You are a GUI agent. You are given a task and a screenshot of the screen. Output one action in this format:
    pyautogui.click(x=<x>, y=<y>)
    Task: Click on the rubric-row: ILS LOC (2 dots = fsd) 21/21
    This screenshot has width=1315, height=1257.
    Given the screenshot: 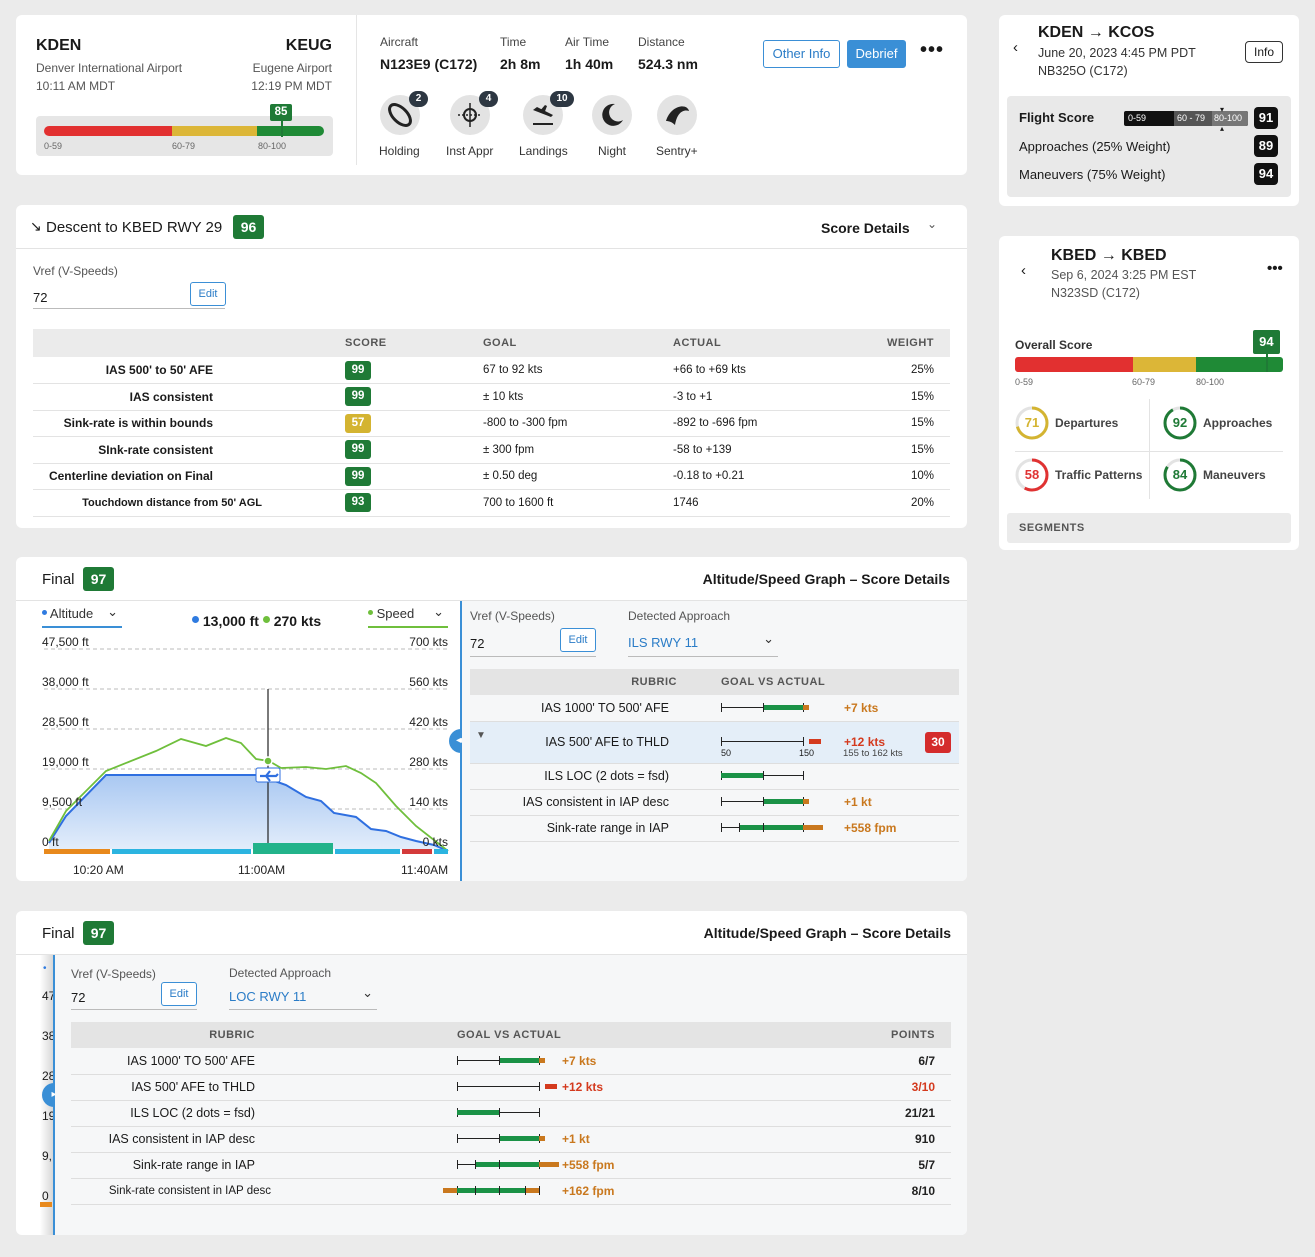 What is the action you would take?
    pyautogui.click(x=511, y=1113)
    